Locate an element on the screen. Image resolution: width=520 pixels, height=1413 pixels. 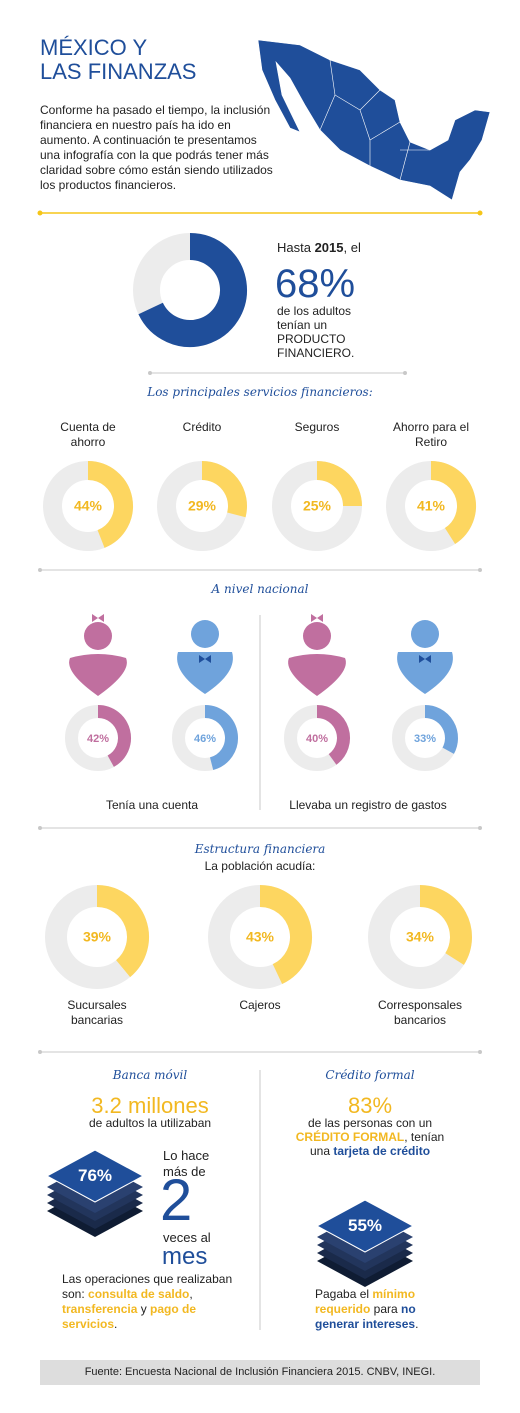
section-heading: Estructura financiera is located at coordinates (260, 849).